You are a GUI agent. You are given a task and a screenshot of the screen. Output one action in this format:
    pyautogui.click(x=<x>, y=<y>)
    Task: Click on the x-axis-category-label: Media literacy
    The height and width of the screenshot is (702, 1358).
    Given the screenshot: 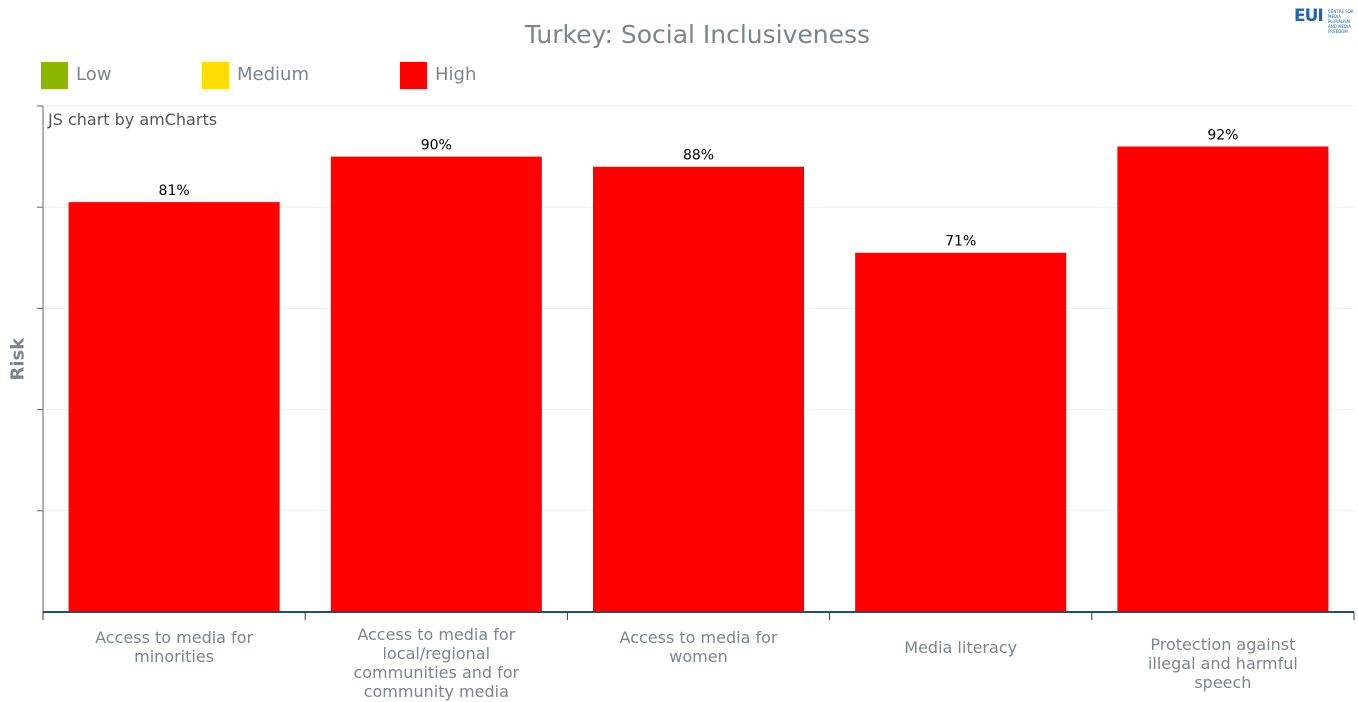 What is the action you would take?
    pyautogui.click(x=961, y=647)
    